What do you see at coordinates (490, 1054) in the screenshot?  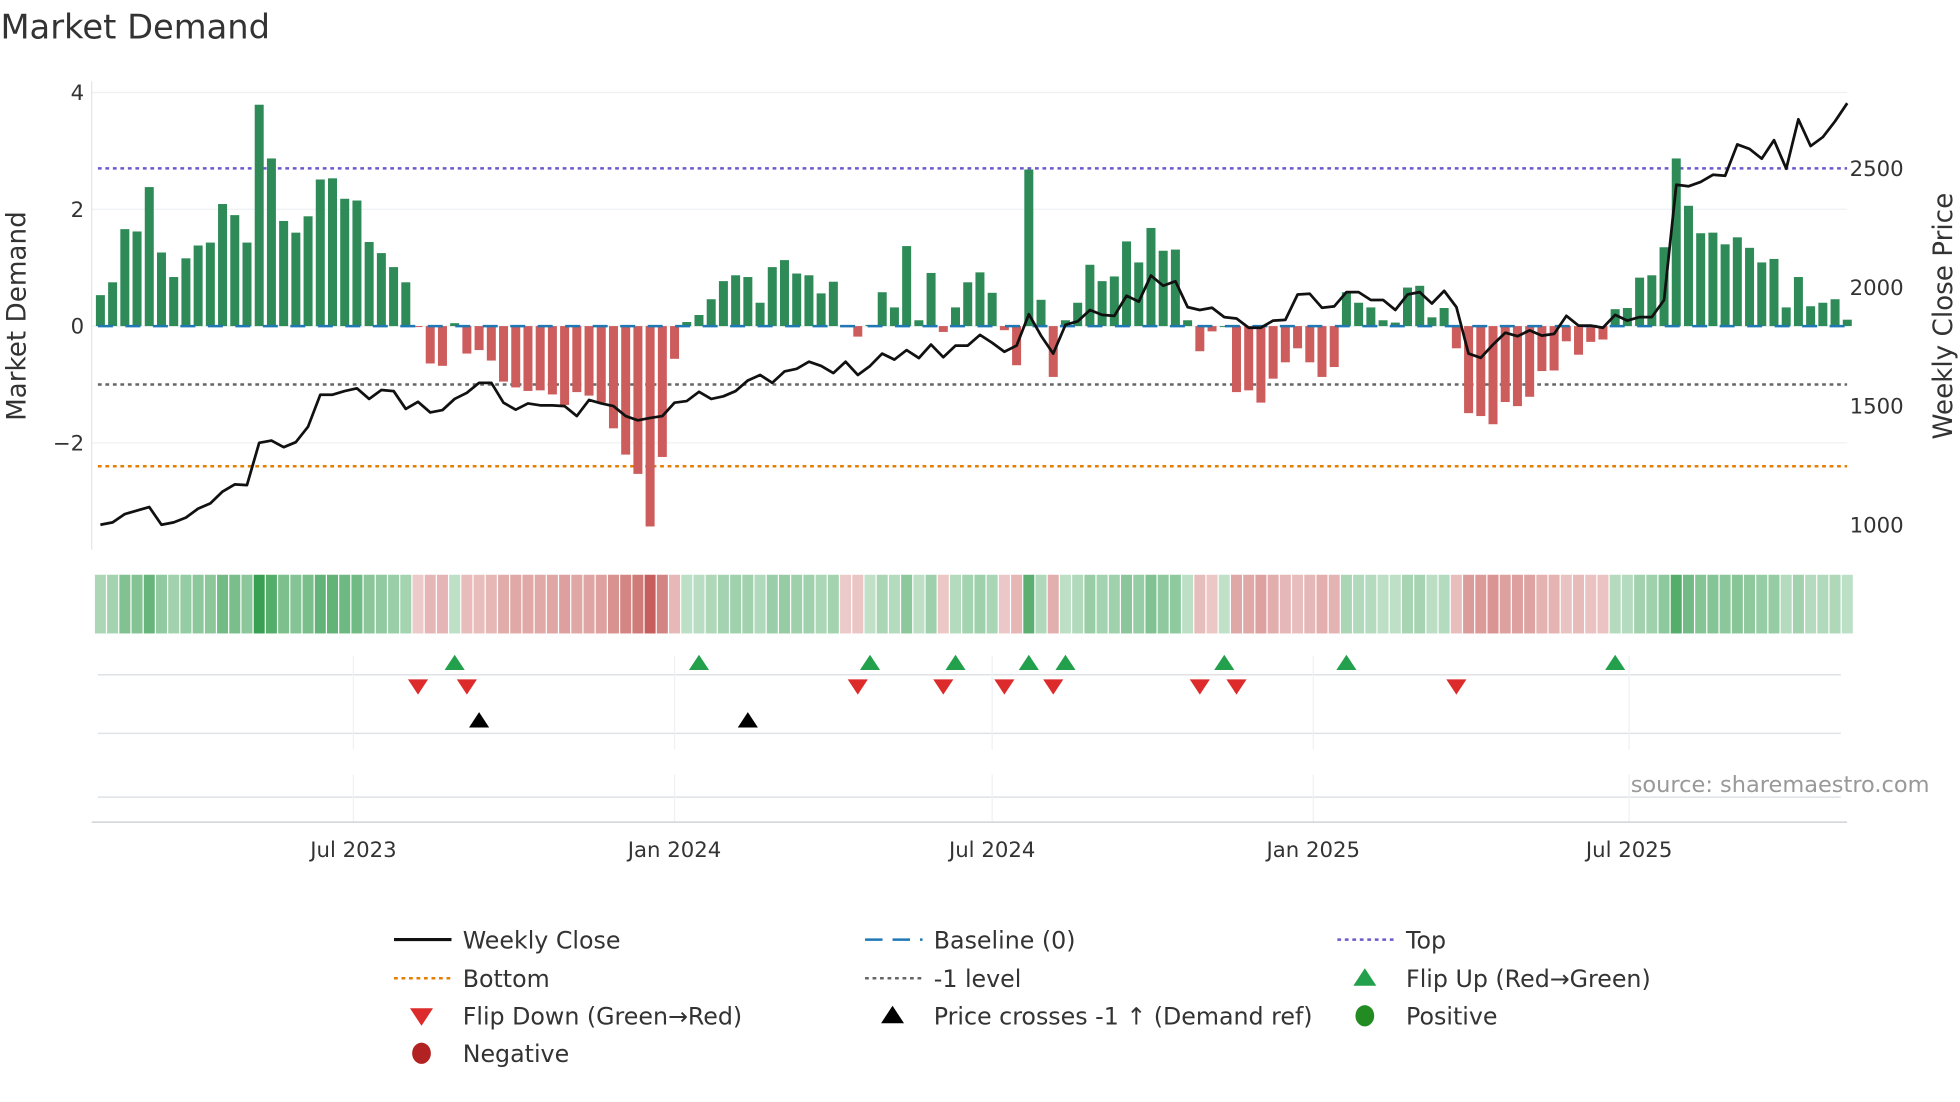 I see `legend-item: Negative` at bounding box center [490, 1054].